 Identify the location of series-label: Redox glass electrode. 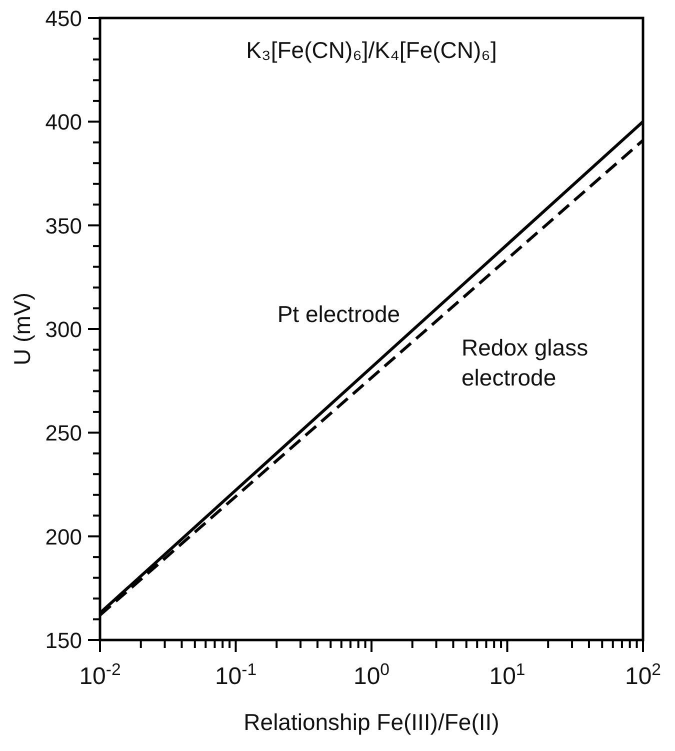
(525, 362).